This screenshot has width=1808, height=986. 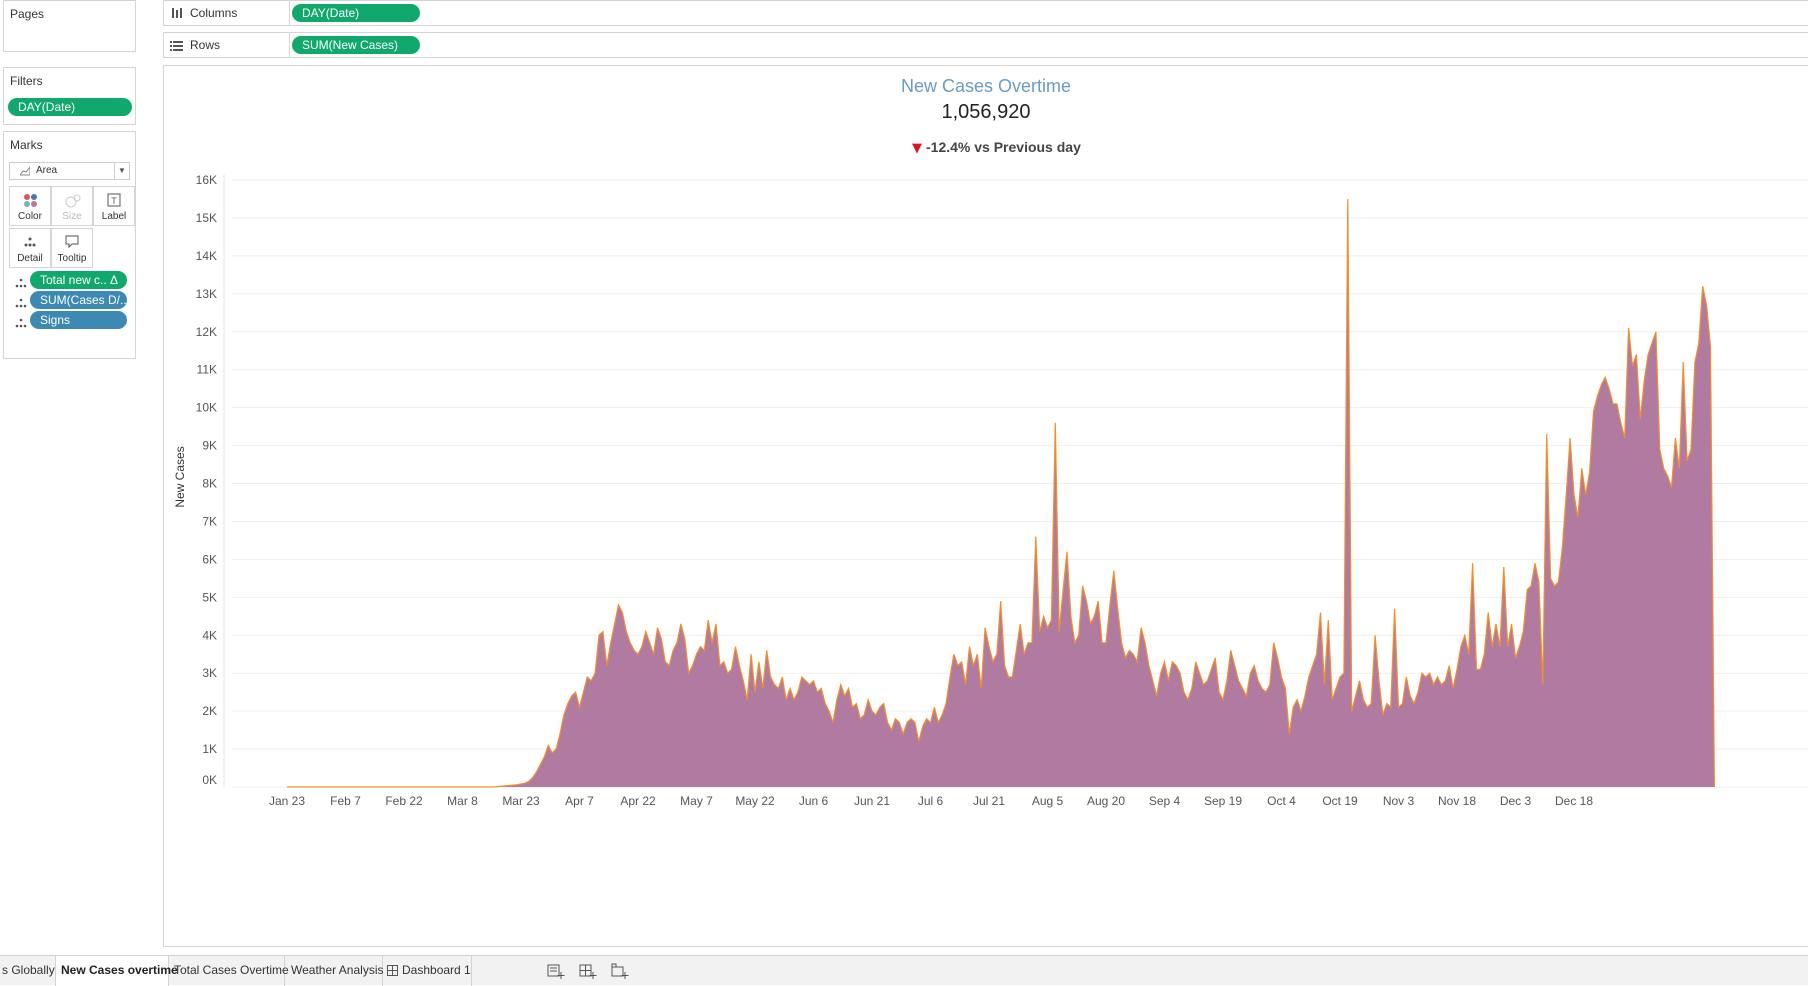 What do you see at coordinates (1457, 801) in the screenshot?
I see `x-tick-label: Nov 18` at bounding box center [1457, 801].